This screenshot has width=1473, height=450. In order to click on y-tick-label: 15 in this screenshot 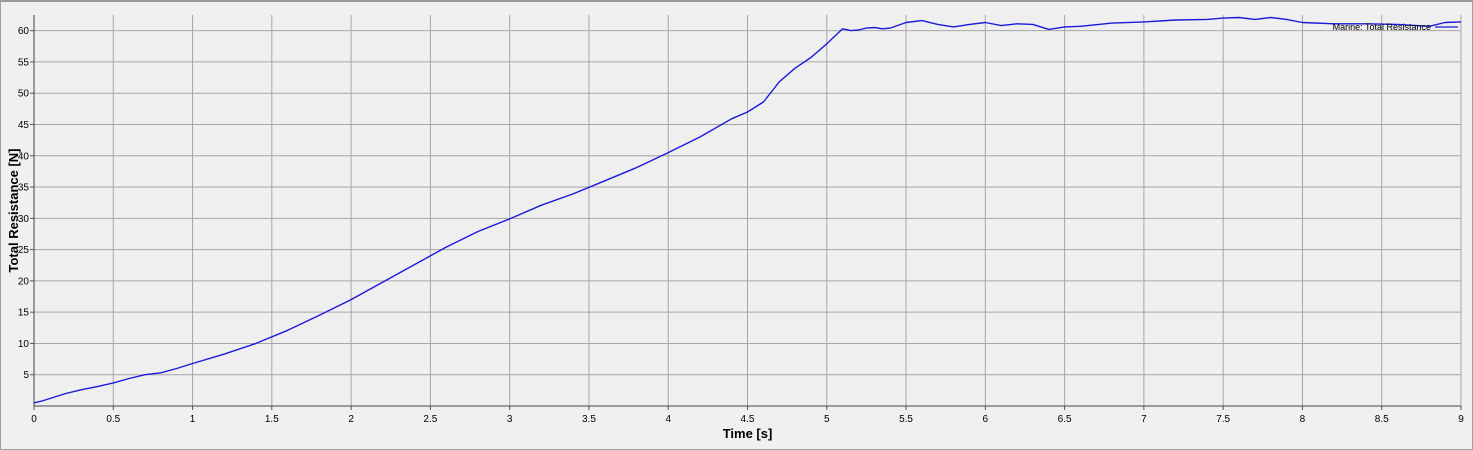, I will do `click(24, 313)`.